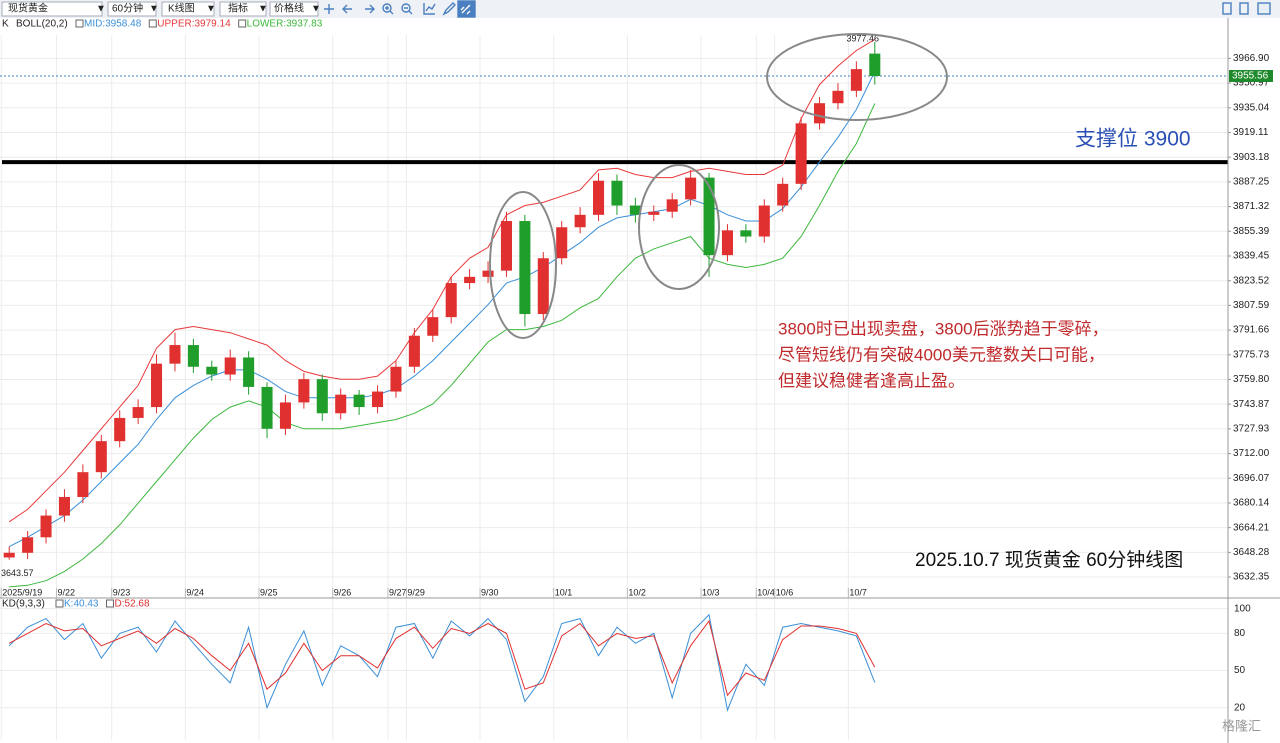 This screenshot has width=1280, height=743. Describe the element at coordinates (195, 592) in the screenshot. I see `x-tick-label: 9/24` at that location.